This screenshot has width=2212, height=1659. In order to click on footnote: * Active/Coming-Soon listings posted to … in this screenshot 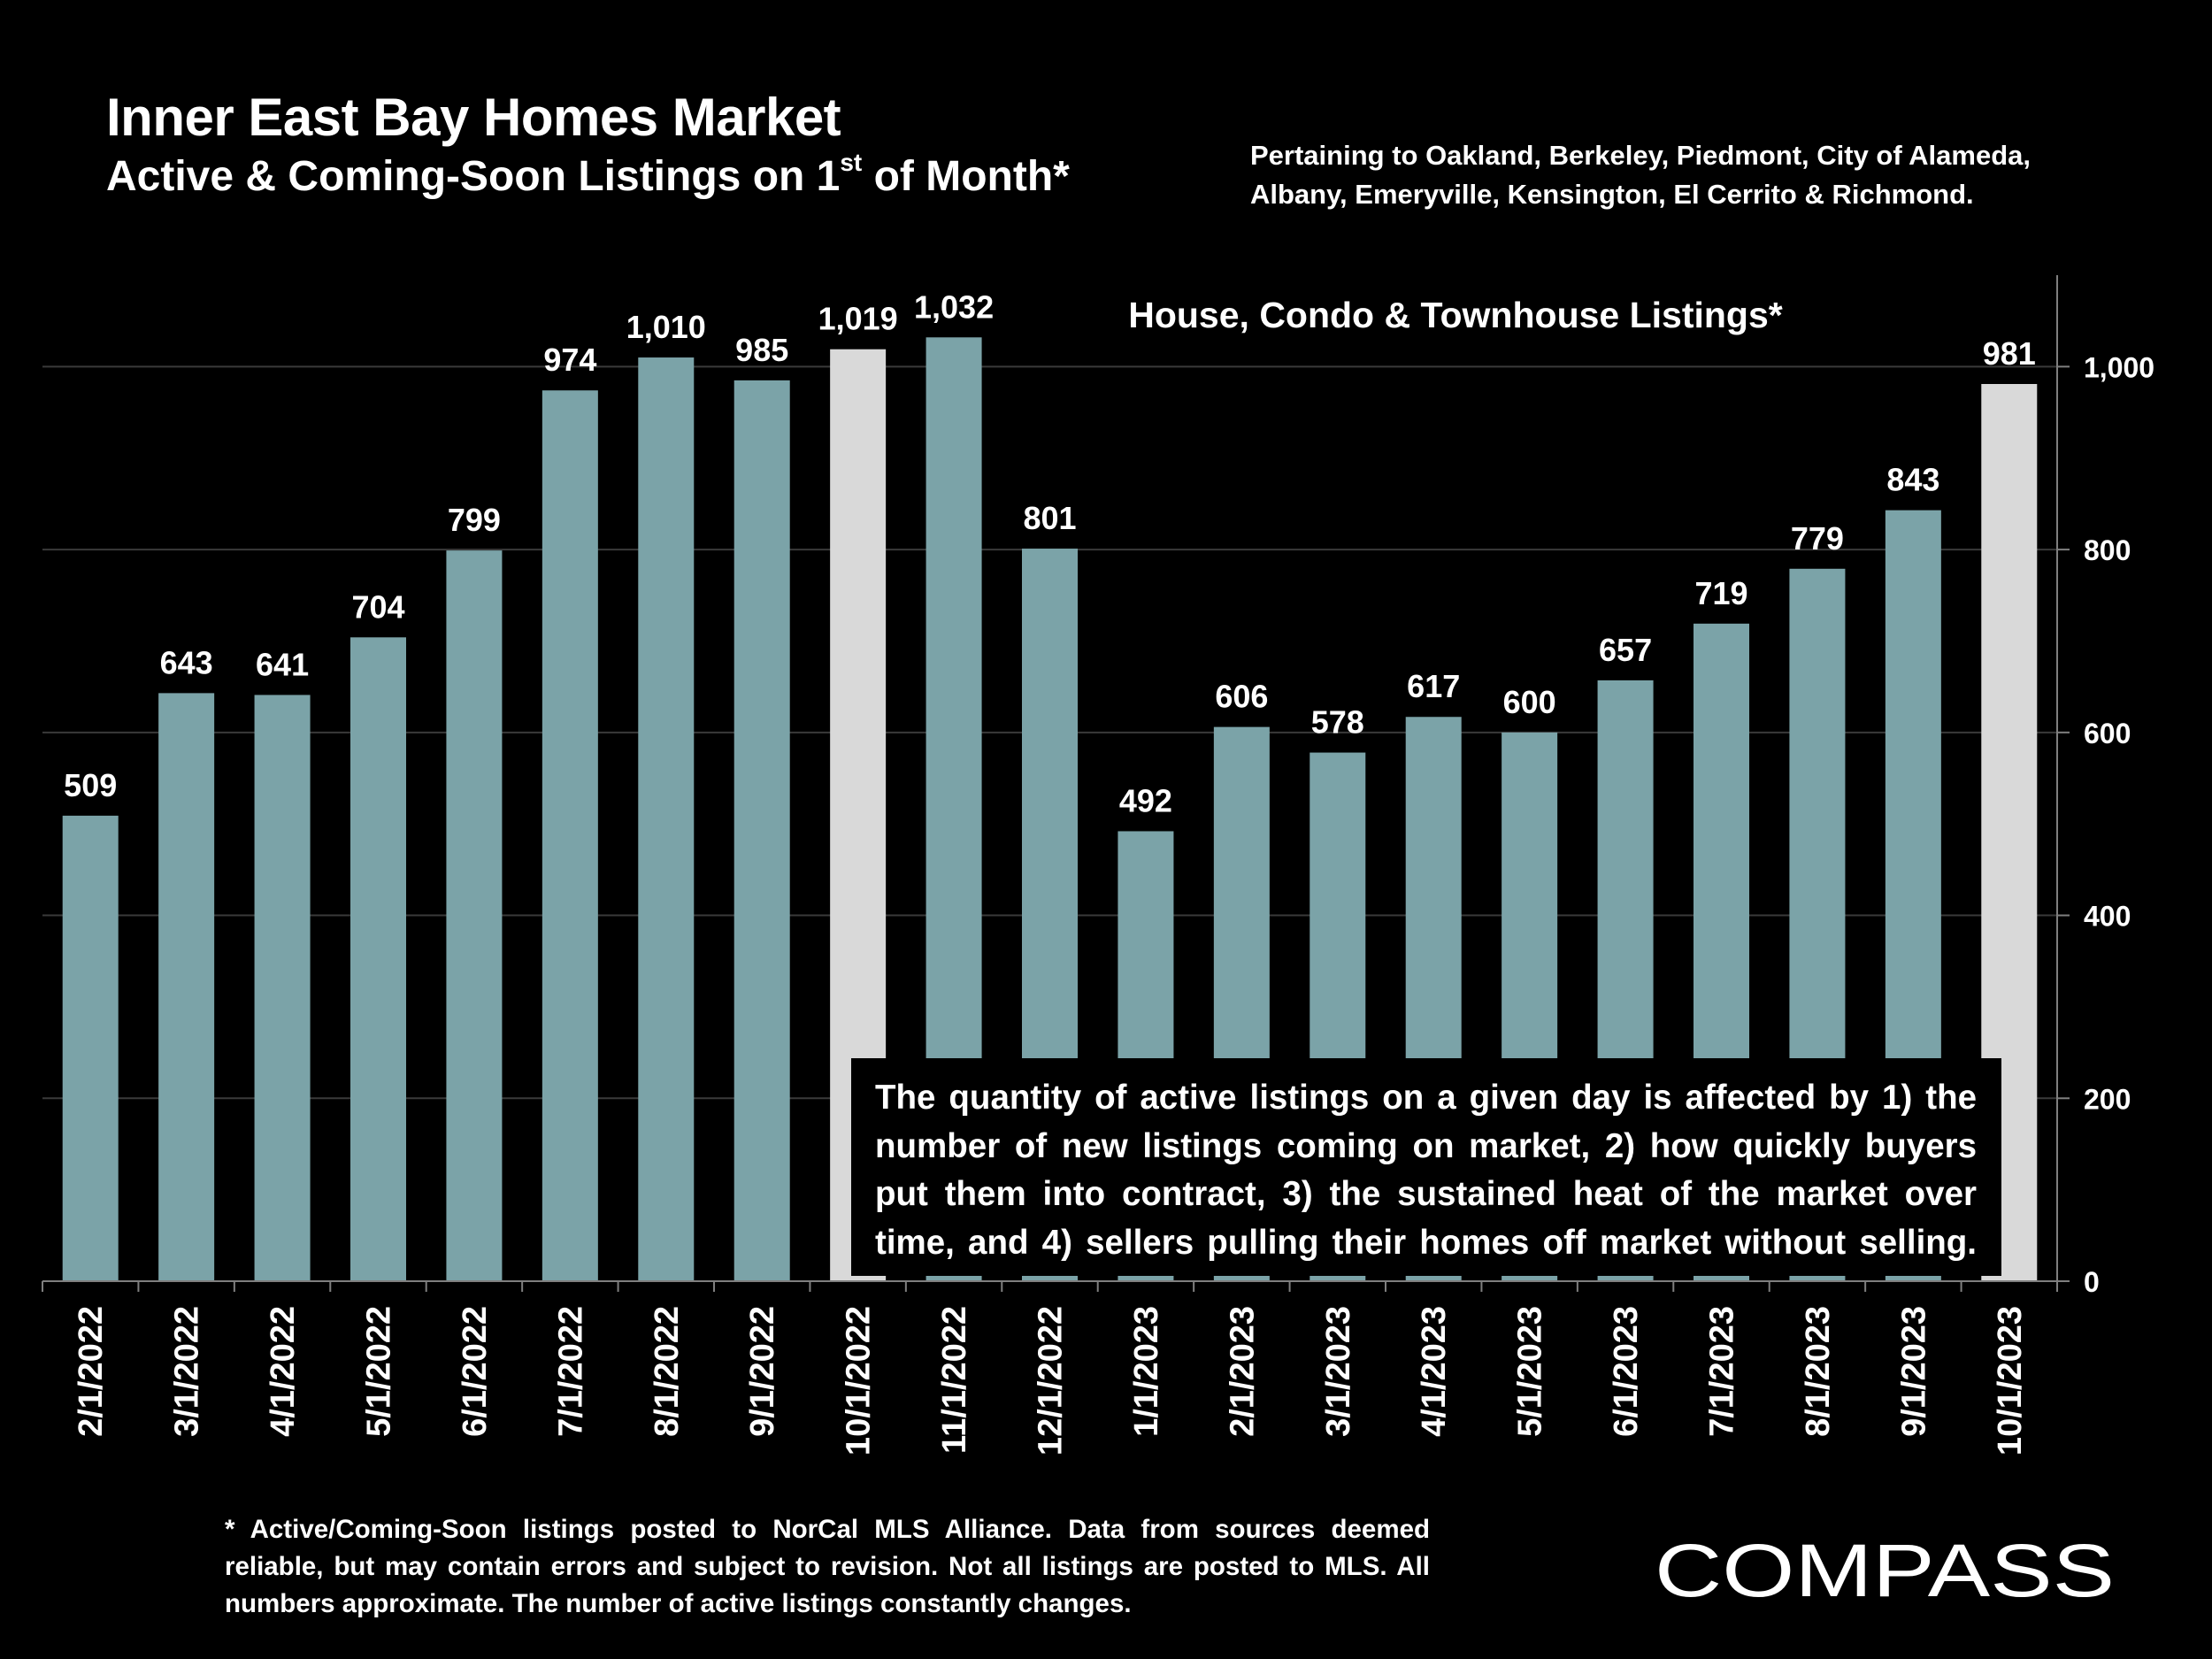, I will do `click(827, 1567)`.